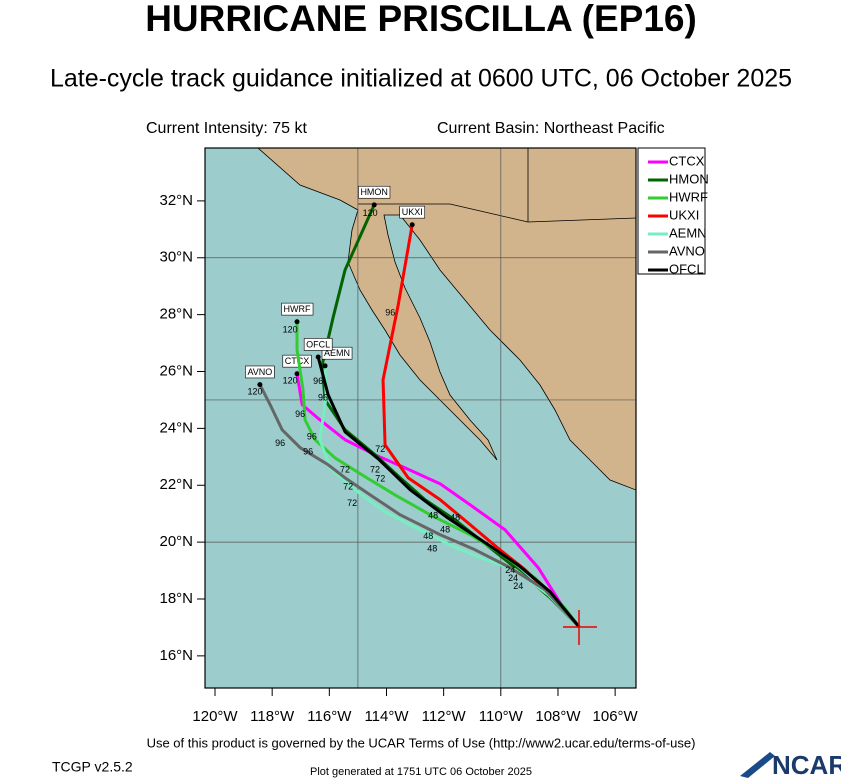 The width and height of the screenshot is (841, 780). Describe the element at coordinates (687, 250) in the screenshot. I see `legend-label: AVNO` at that location.